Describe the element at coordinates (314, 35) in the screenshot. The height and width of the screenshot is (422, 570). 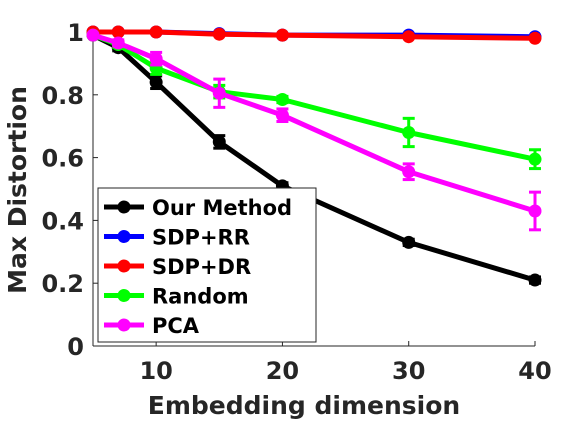
I see `series-sdp-dr` at that location.